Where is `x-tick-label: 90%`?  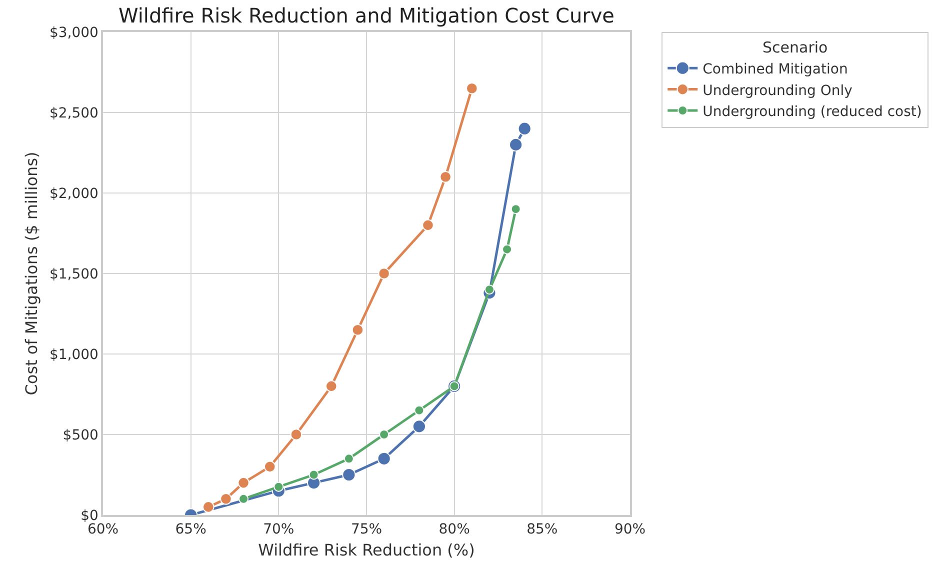
x-tick-label: 90% is located at coordinates (630, 530).